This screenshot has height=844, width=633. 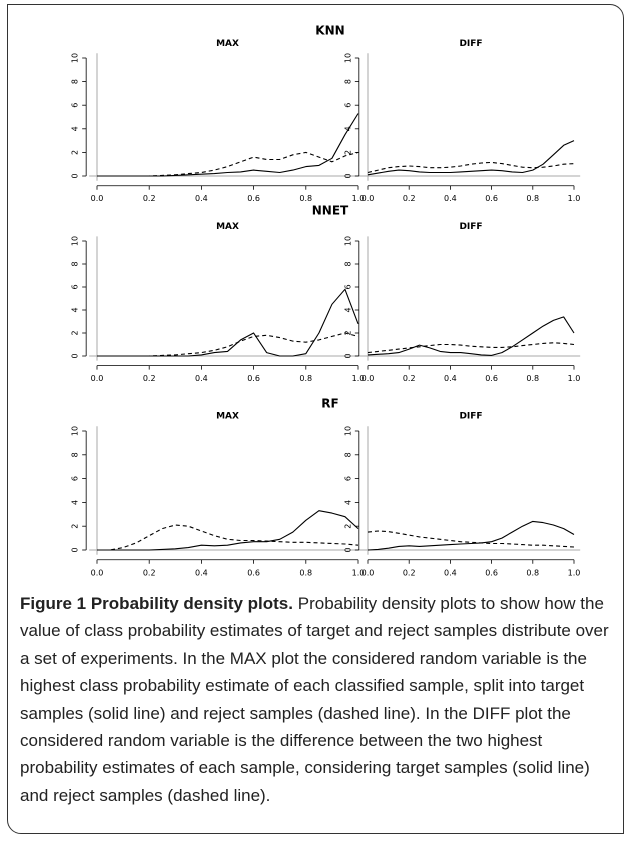 I want to click on section-title: RF, so click(x=329, y=404).